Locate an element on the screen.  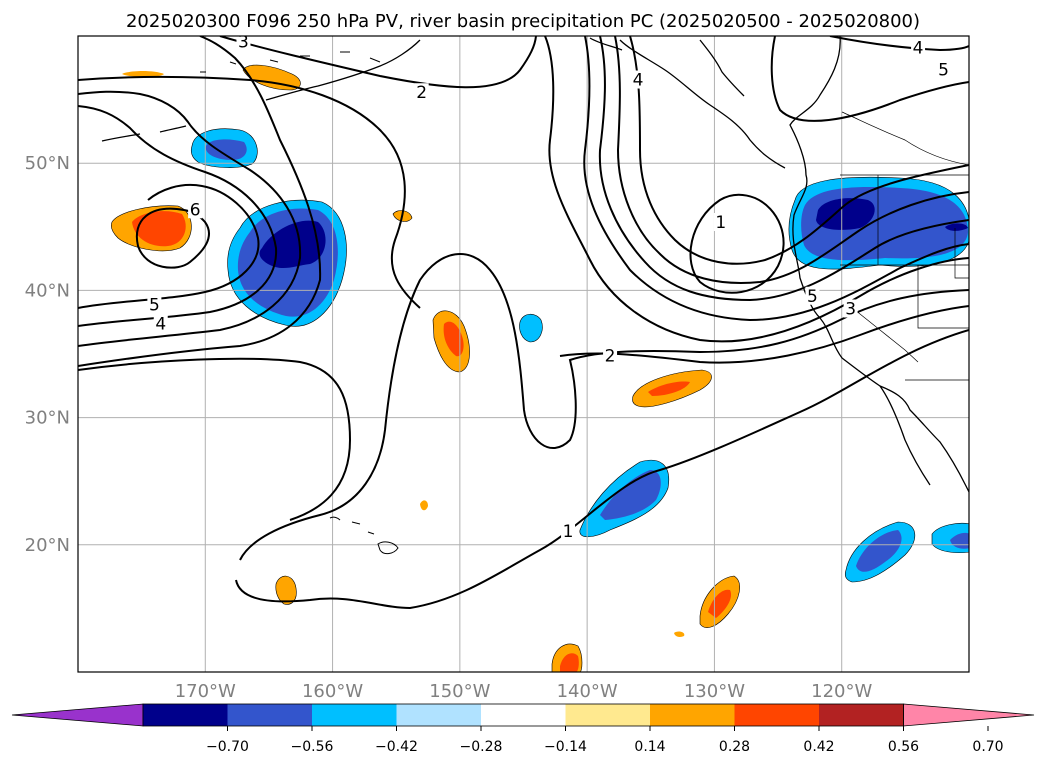
state-borders is located at coordinates (904, 246).